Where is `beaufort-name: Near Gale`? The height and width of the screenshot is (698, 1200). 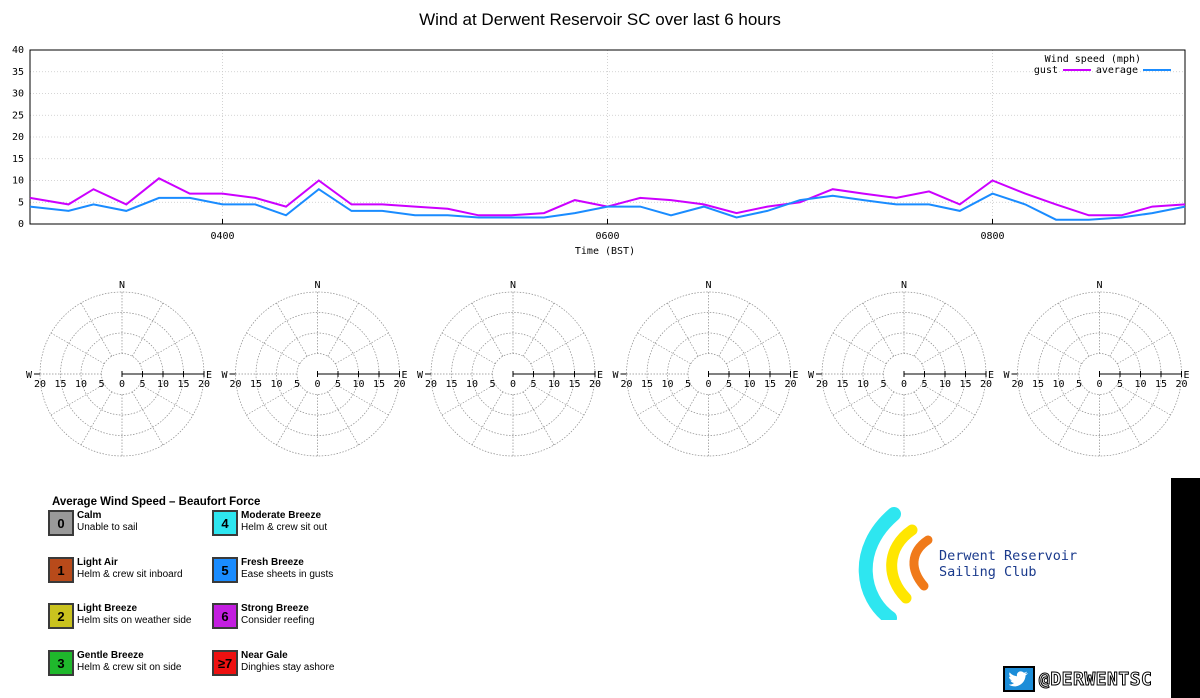
beaufort-name: Near Gale is located at coordinates (264, 655).